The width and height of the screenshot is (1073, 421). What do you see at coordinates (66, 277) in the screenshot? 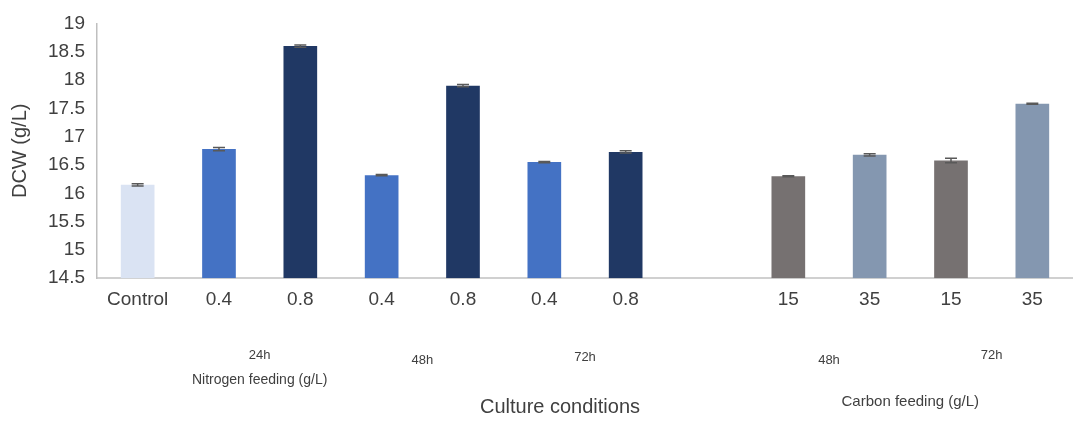
I see `y-tick-label: 14.5` at bounding box center [66, 277].